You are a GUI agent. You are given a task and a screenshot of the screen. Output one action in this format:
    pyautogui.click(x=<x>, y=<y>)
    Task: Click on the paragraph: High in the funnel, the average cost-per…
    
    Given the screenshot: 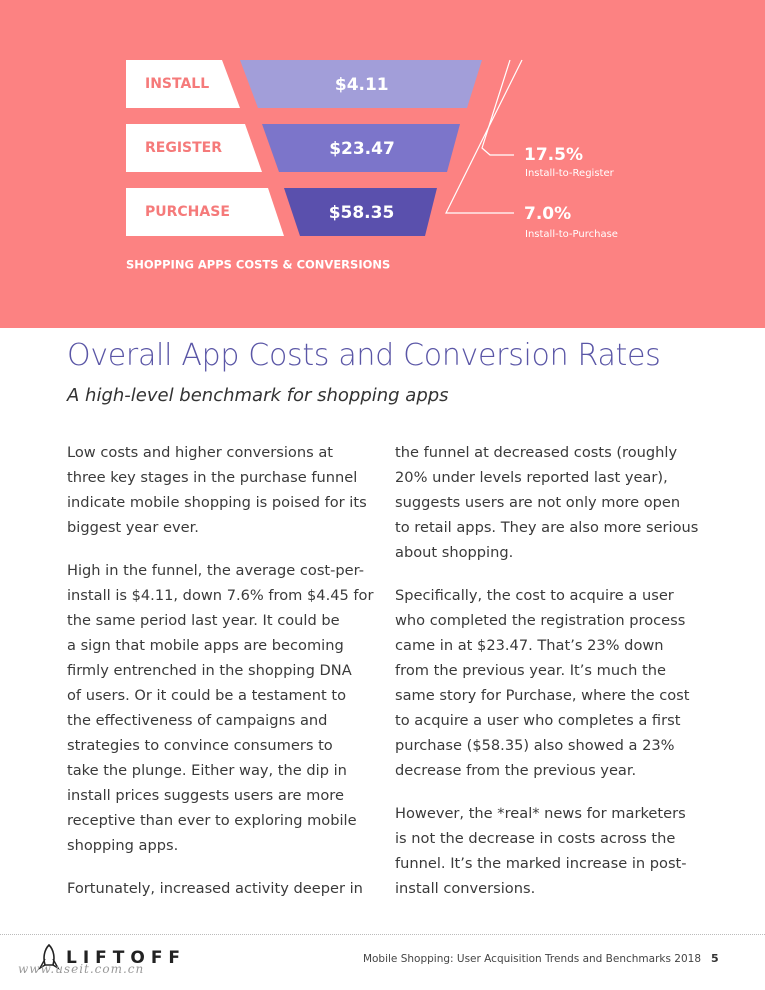 What is the action you would take?
    pyautogui.click(x=227, y=708)
    